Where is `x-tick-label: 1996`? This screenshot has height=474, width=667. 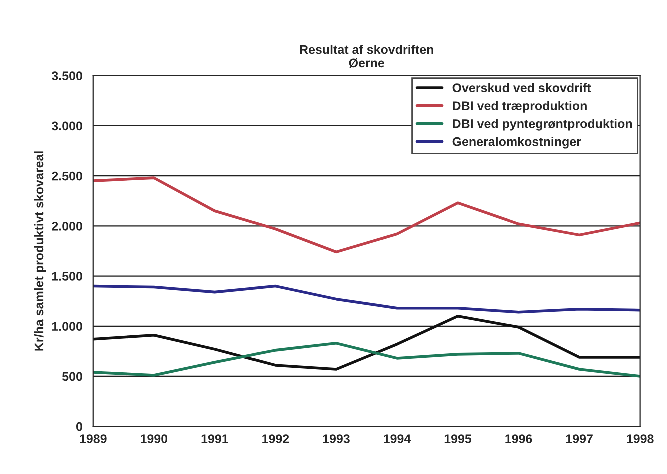
x-tick-label: 1996 is located at coordinates (519, 439).